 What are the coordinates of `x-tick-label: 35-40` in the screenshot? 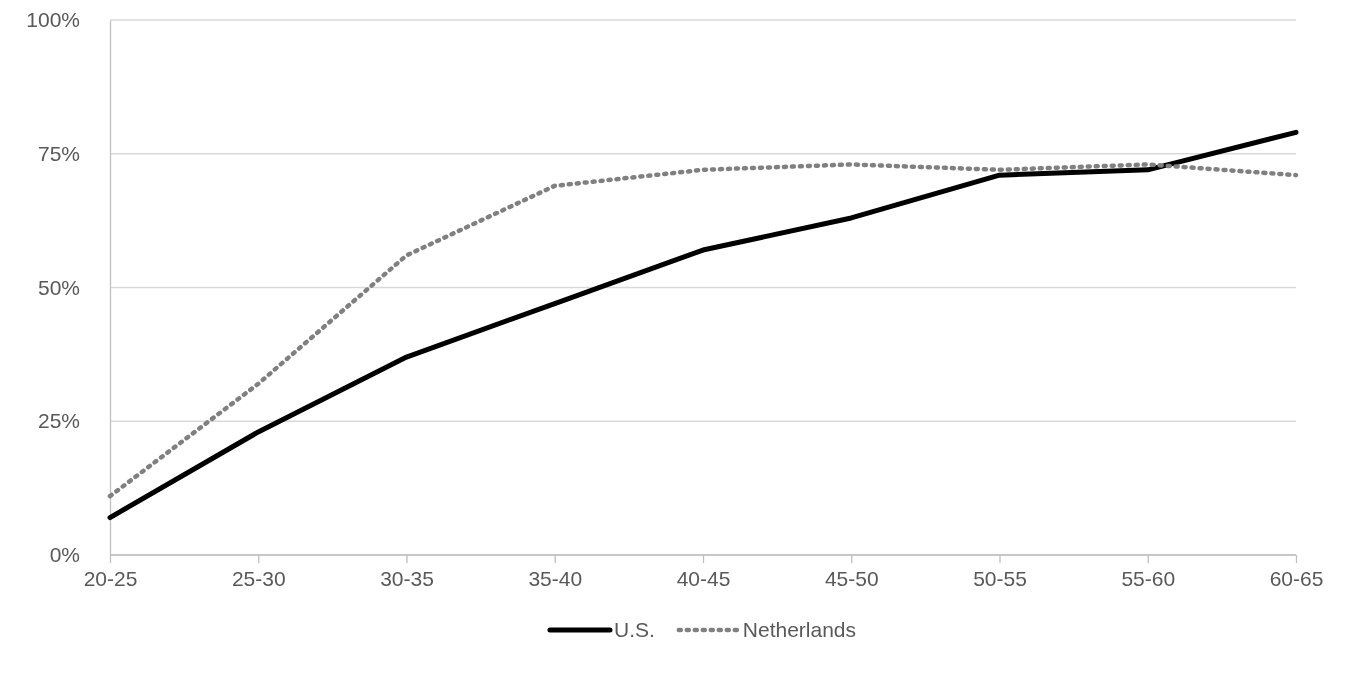 It's located at (555, 578).